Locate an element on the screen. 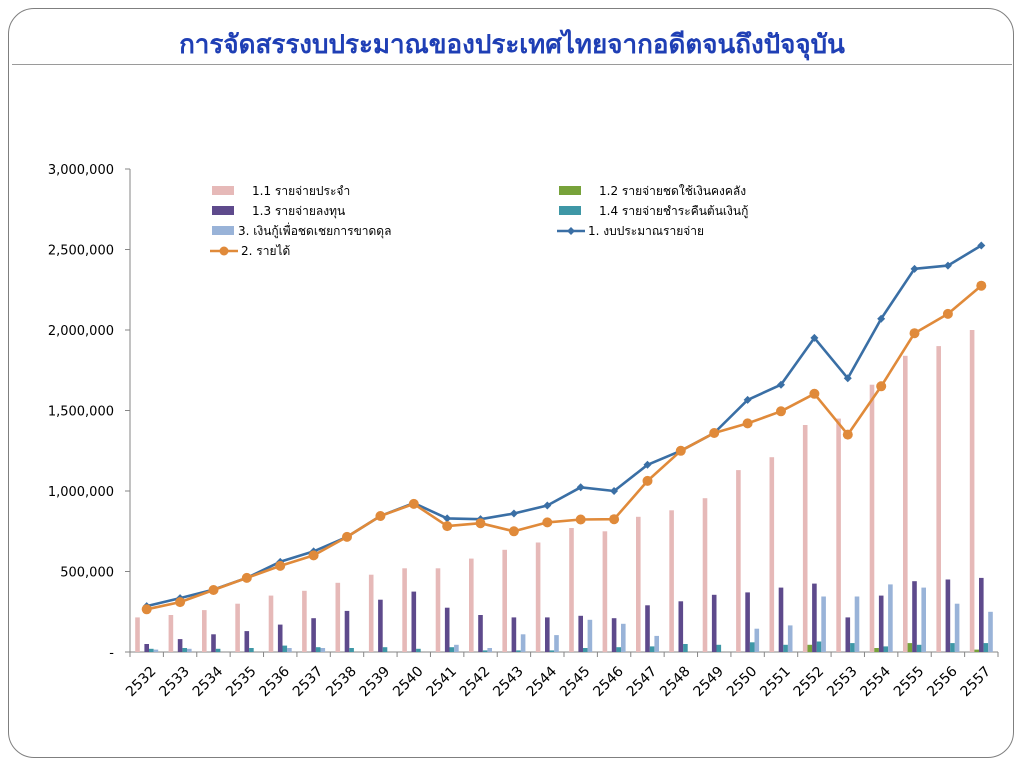  y-tick-label: 1,000,000 is located at coordinates (81, 492).